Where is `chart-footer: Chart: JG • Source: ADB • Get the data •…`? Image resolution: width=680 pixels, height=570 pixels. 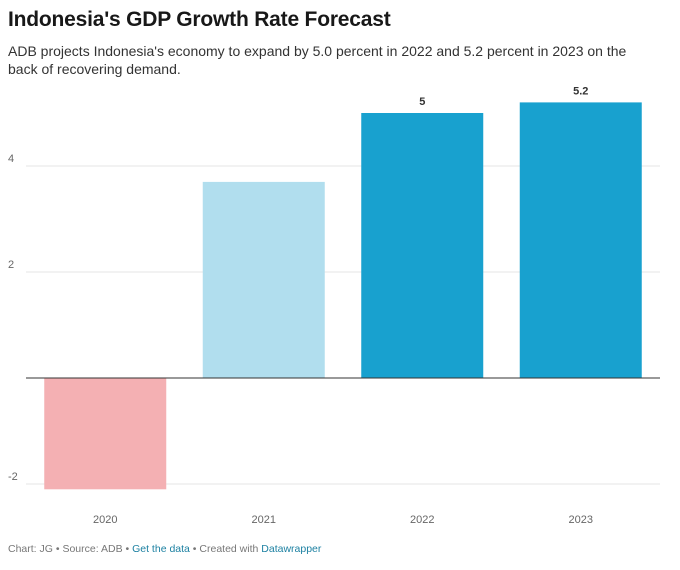 chart-footer: Chart: JG • Source: ADB • Get the data •… is located at coordinates (164, 549).